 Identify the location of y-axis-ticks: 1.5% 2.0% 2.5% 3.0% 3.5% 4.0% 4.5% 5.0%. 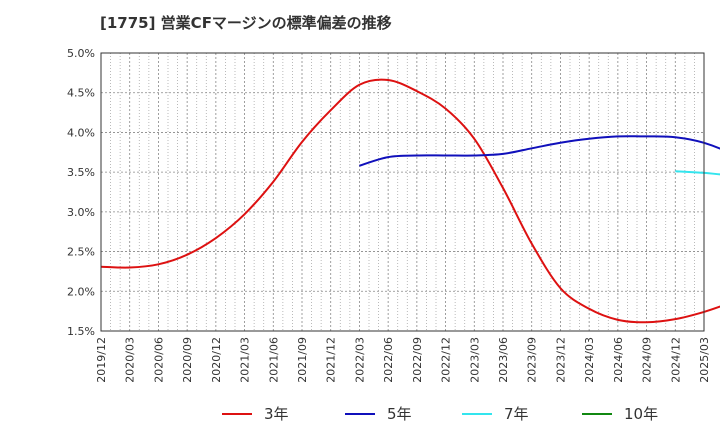
(81, 192).